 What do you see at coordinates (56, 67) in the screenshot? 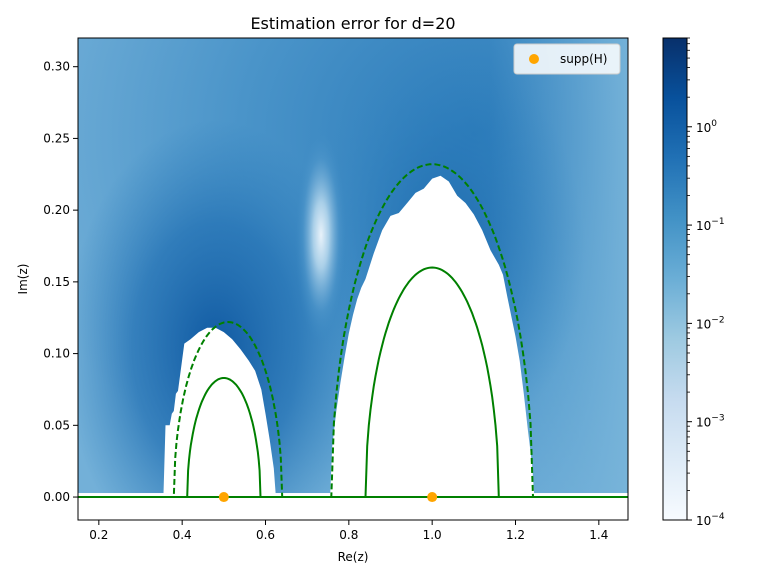
I see `y-tick-label: 0.30` at bounding box center [56, 67].